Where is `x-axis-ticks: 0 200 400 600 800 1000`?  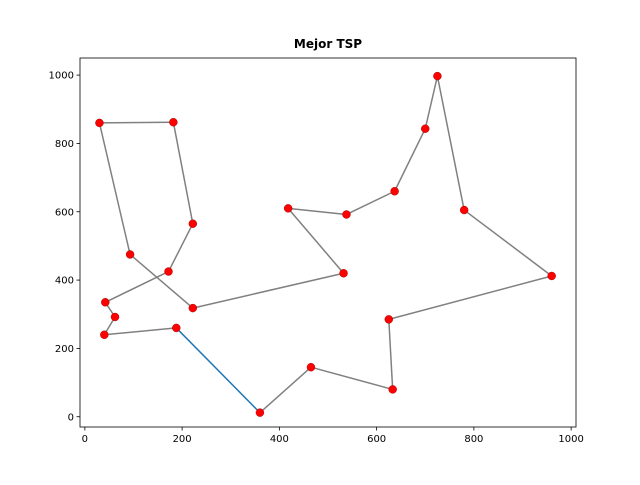 x-axis-ticks: 0 200 400 600 800 1000 is located at coordinates (333, 436).